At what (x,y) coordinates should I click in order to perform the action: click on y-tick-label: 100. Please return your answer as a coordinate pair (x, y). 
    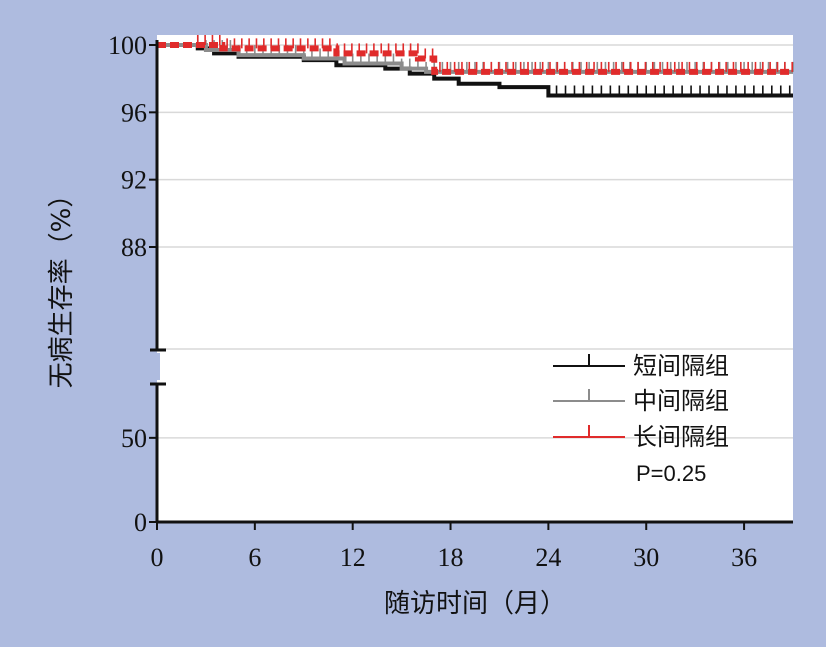
    Looking at the image, I should click on (127, 45).